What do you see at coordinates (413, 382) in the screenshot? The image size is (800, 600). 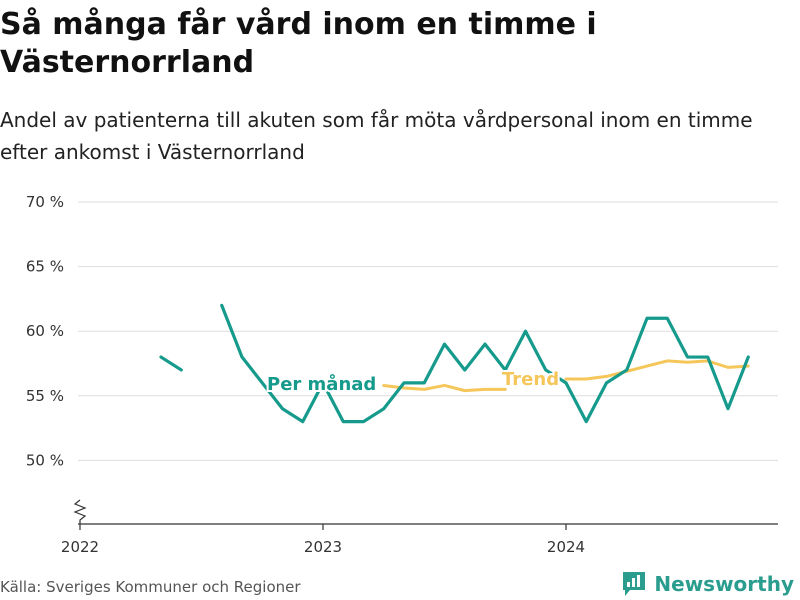 I see `series-labels: Per månad Trend` at bounding box center [413, 382].